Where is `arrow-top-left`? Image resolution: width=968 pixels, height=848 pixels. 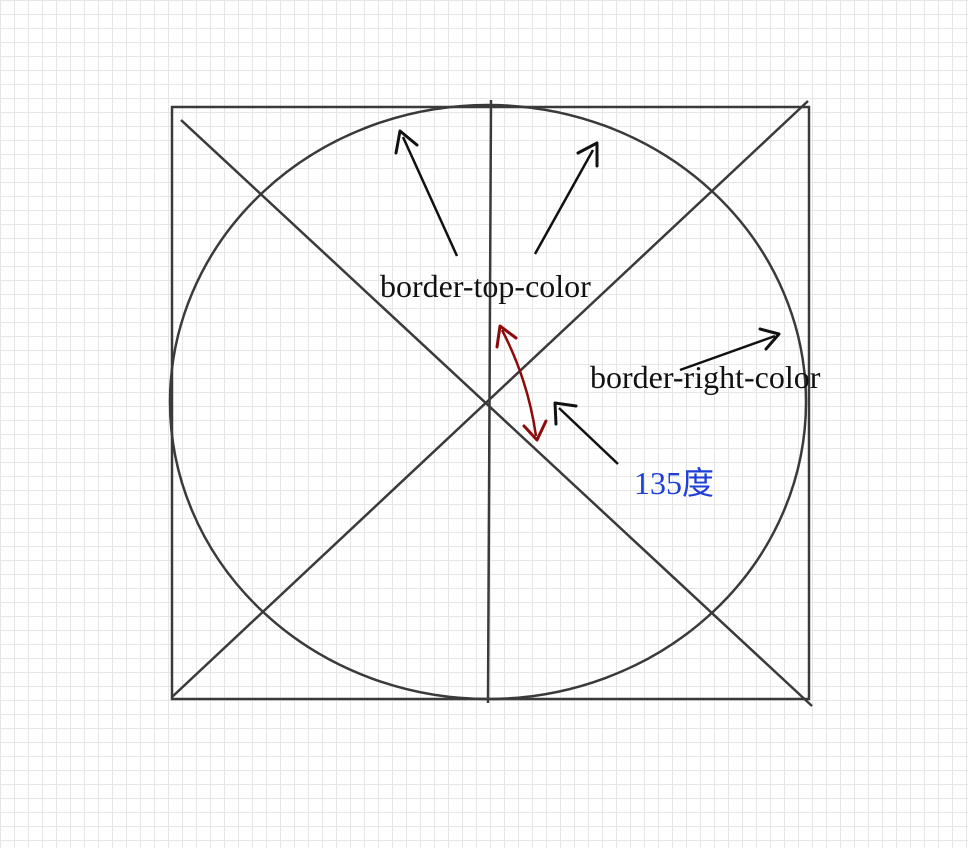
arrow-top-left is located at coordinates (426, 193).